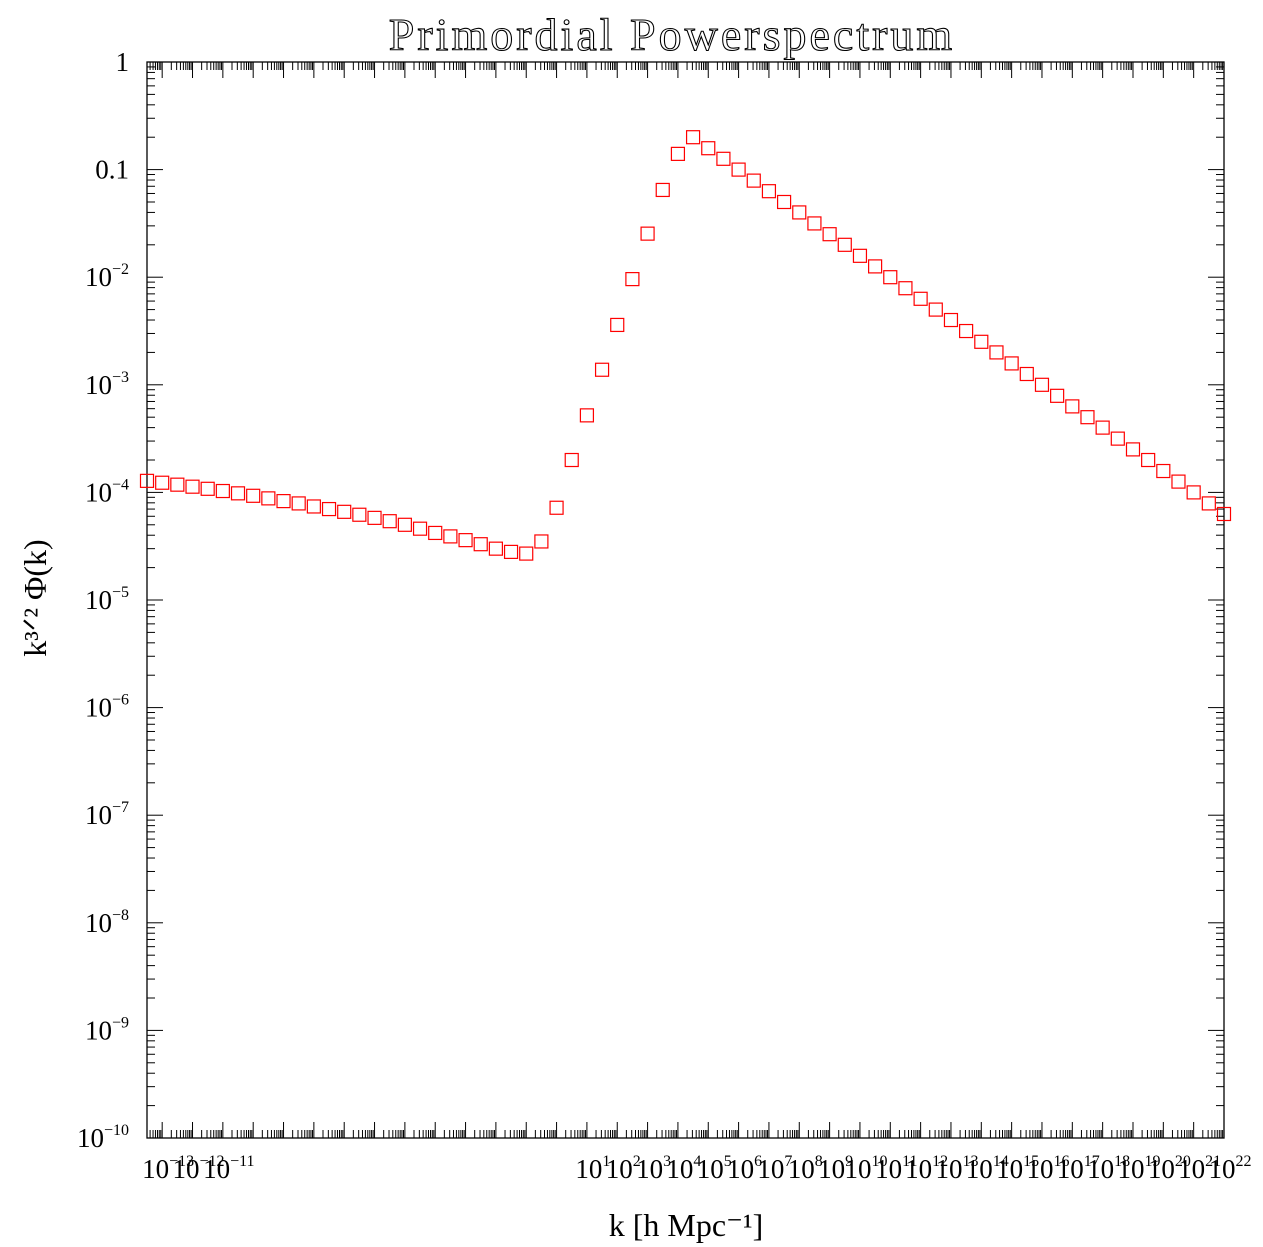 Image resolution: width=1263 pixels, height=1247 pixels. I want to click on x-tick-label: 10¹¹, so click(896, 1168).